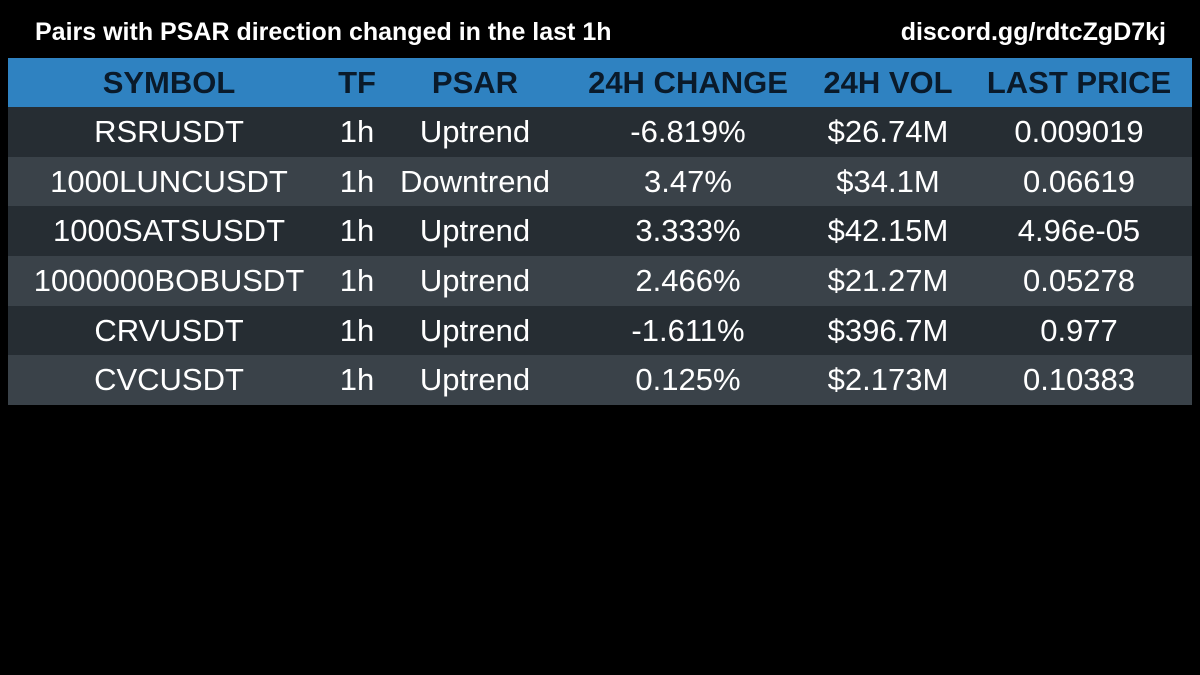  Describe the element at coordinates (688, 181) in the screenshot. I see `cell-24h-change: 3.47%` at that location.